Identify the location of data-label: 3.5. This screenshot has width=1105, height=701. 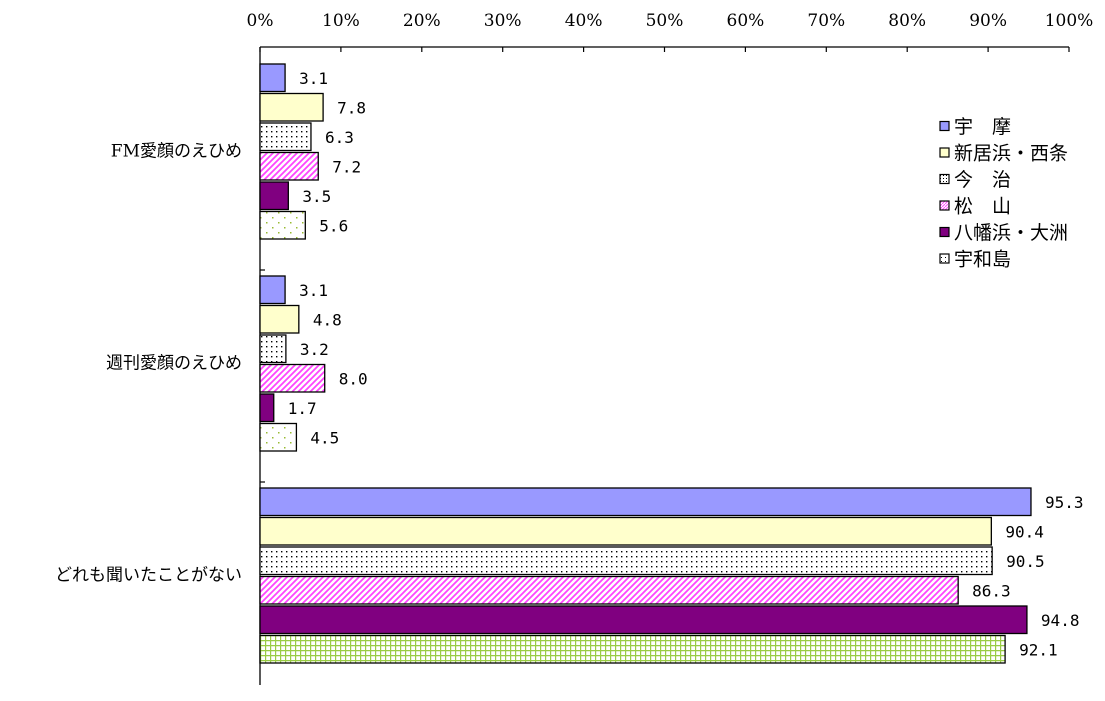
(316, 196).